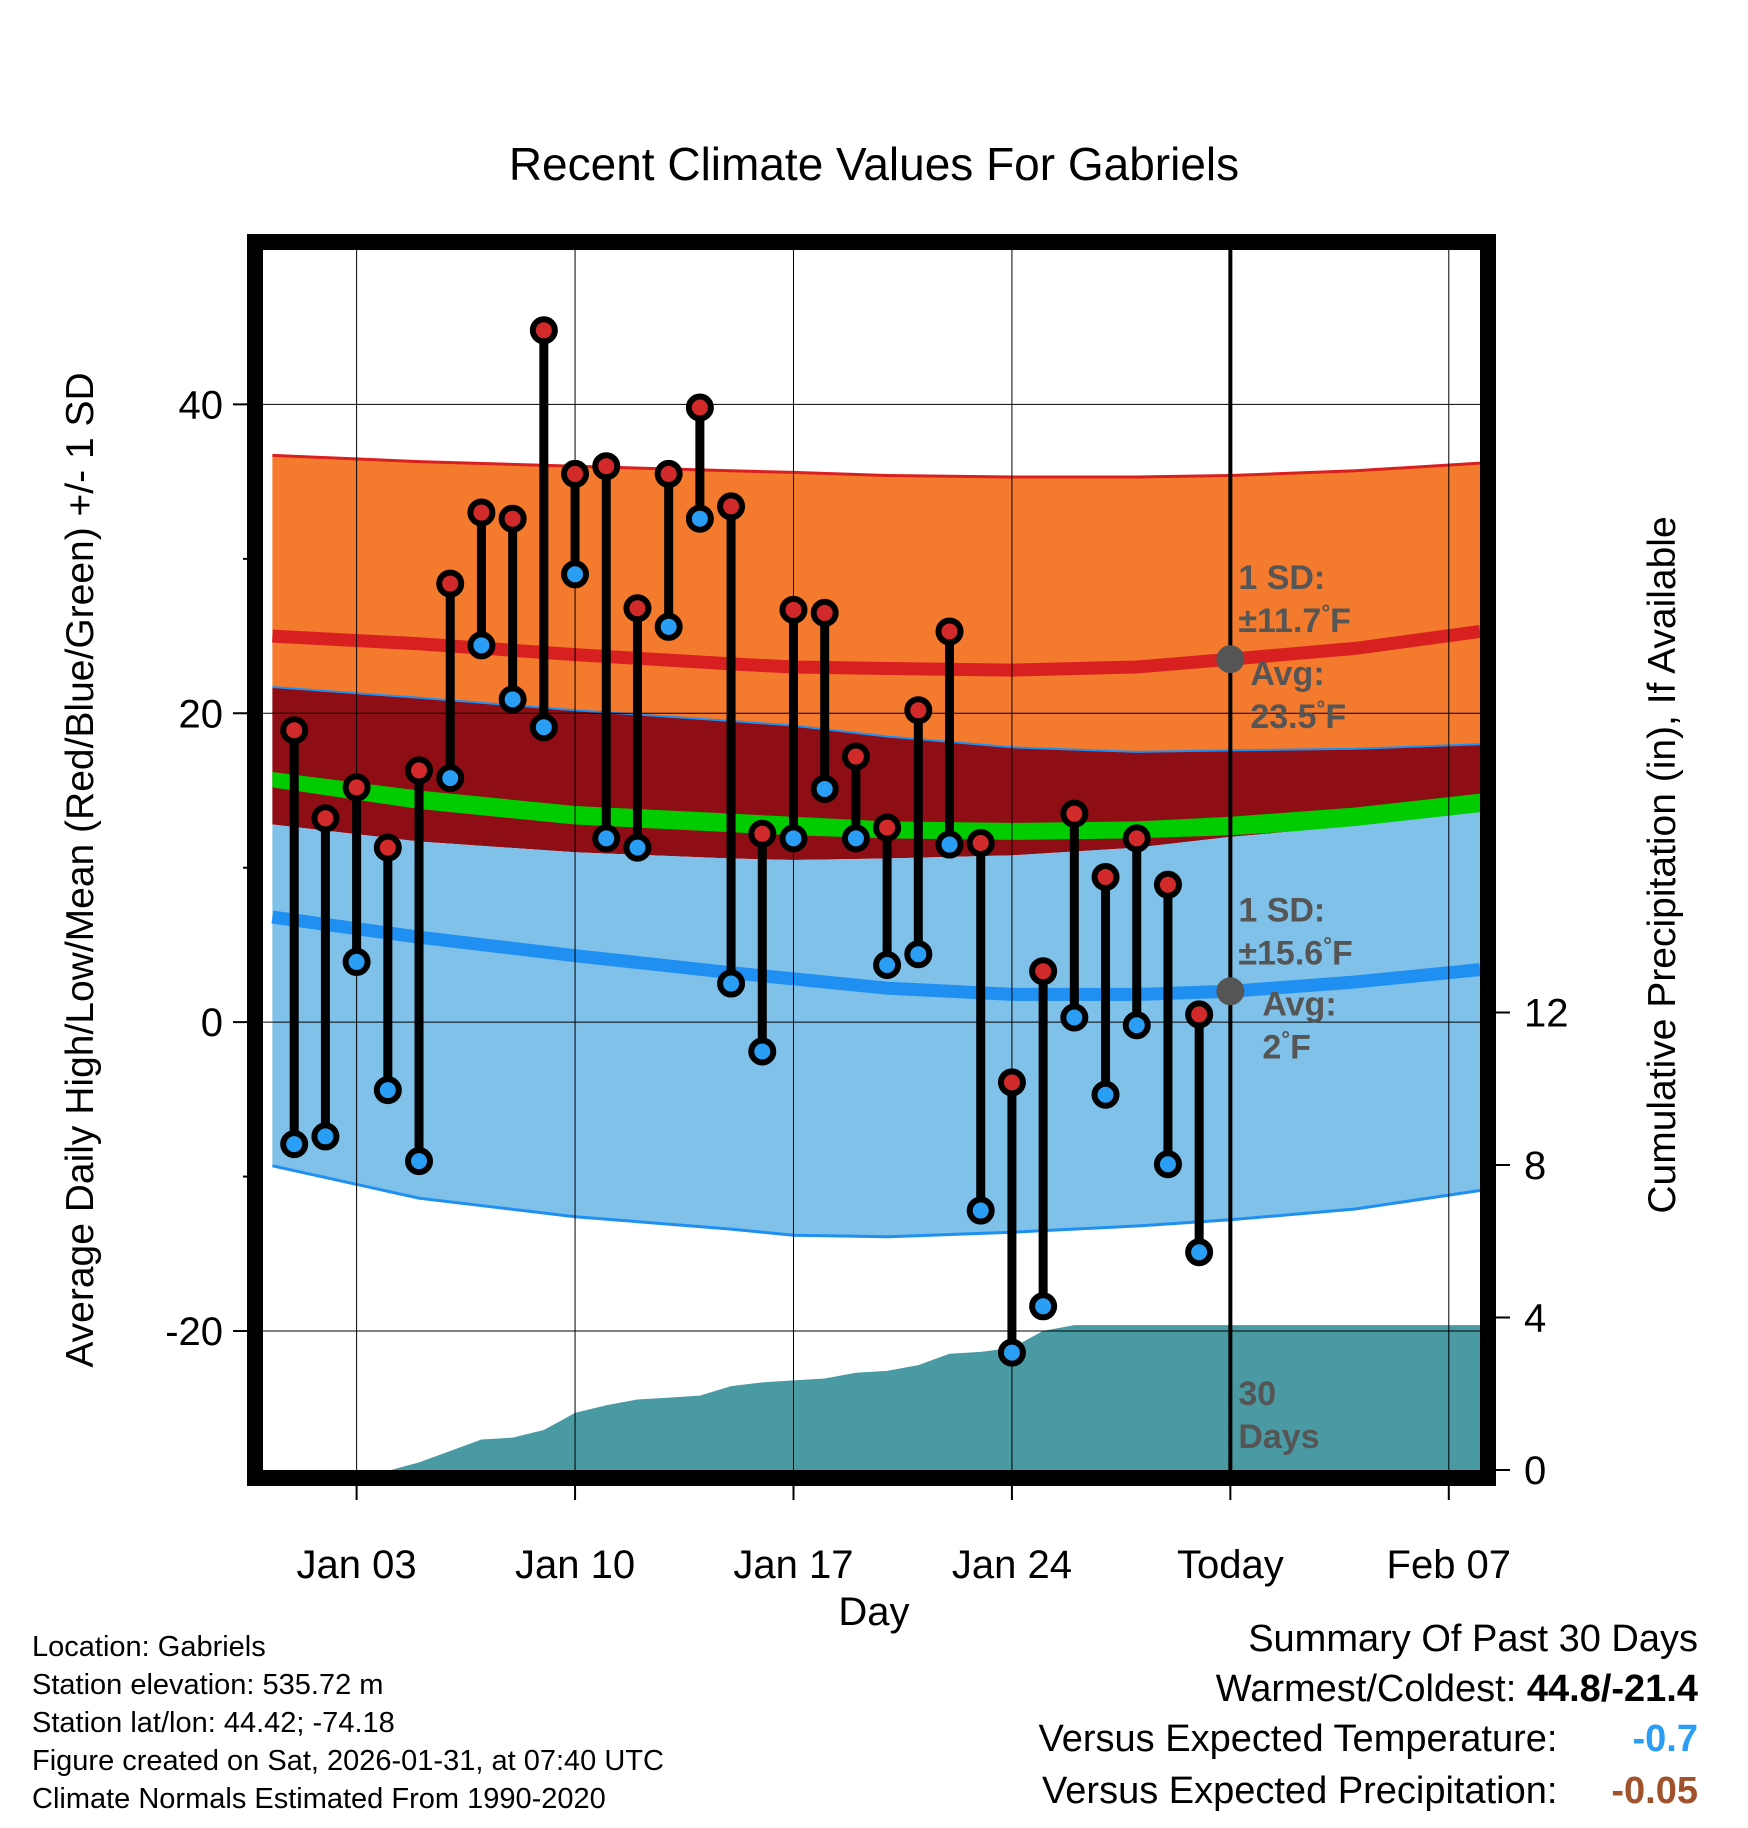 The image size is (1748, 1828). Describe the element at coordinates (194, 1332) in the screenshot. I see `y-tick-label: -20` at that location.